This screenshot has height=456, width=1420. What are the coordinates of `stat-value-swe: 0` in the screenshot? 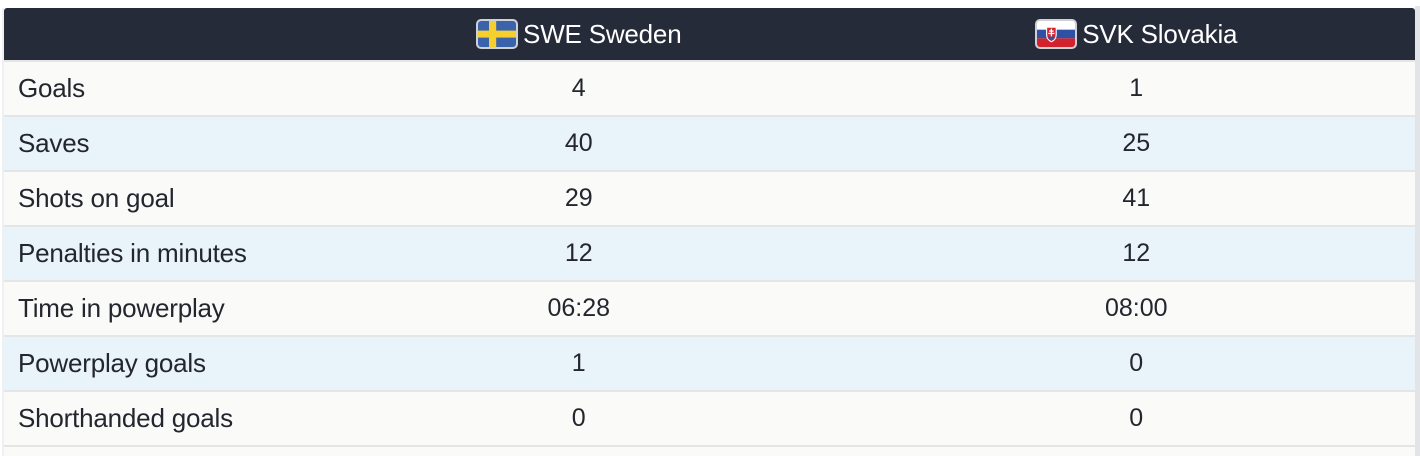 It's located at (578, 418).